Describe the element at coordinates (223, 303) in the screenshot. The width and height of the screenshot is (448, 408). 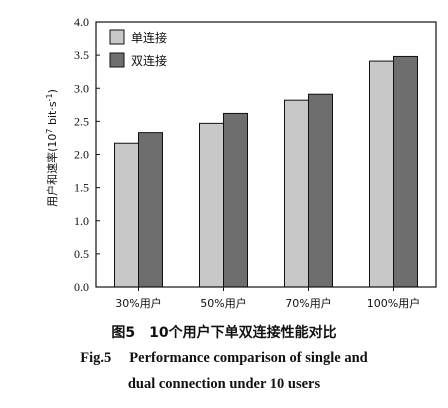
I see `x-tick-label: 50%用户` at that location.